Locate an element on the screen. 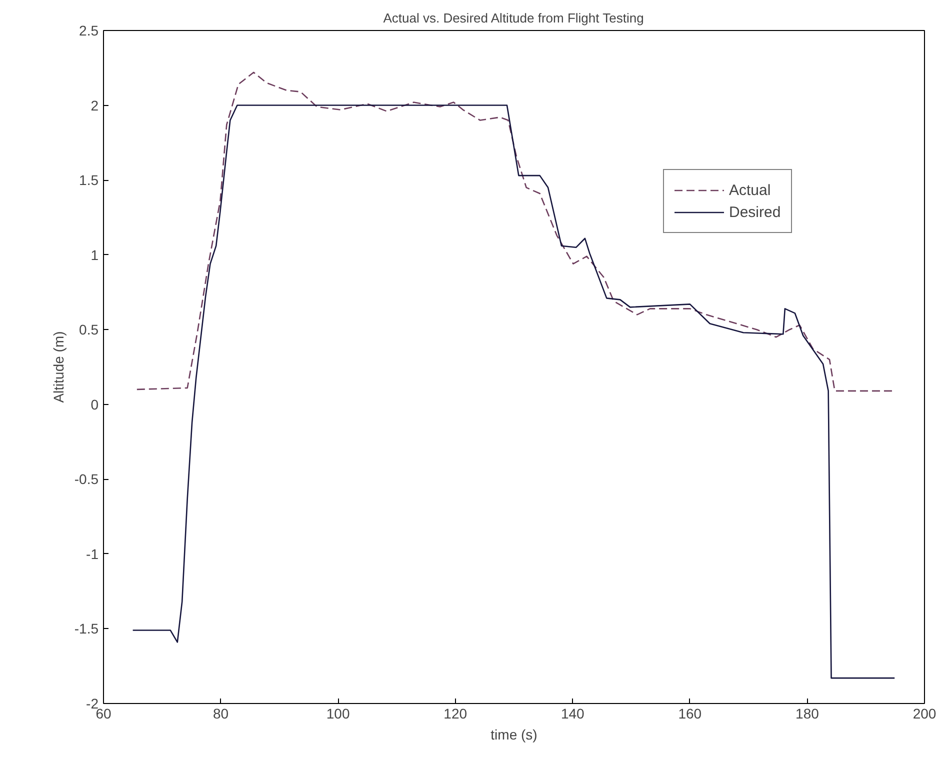 The image size is (946, 763). y-tick-label: -1 is located at coordinates (92, 554).